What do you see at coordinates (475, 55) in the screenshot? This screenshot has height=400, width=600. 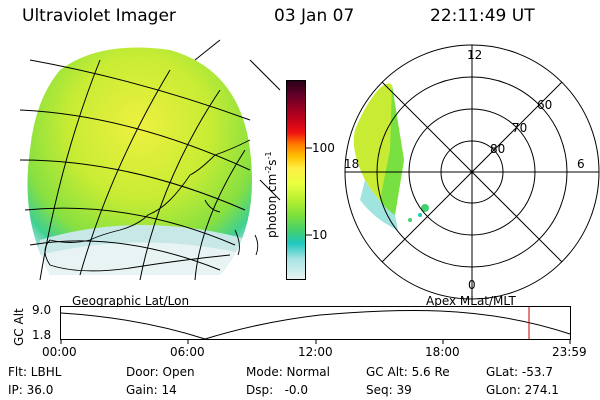 I see `mlt-label-12: 12` at bounding box center [475, 55].